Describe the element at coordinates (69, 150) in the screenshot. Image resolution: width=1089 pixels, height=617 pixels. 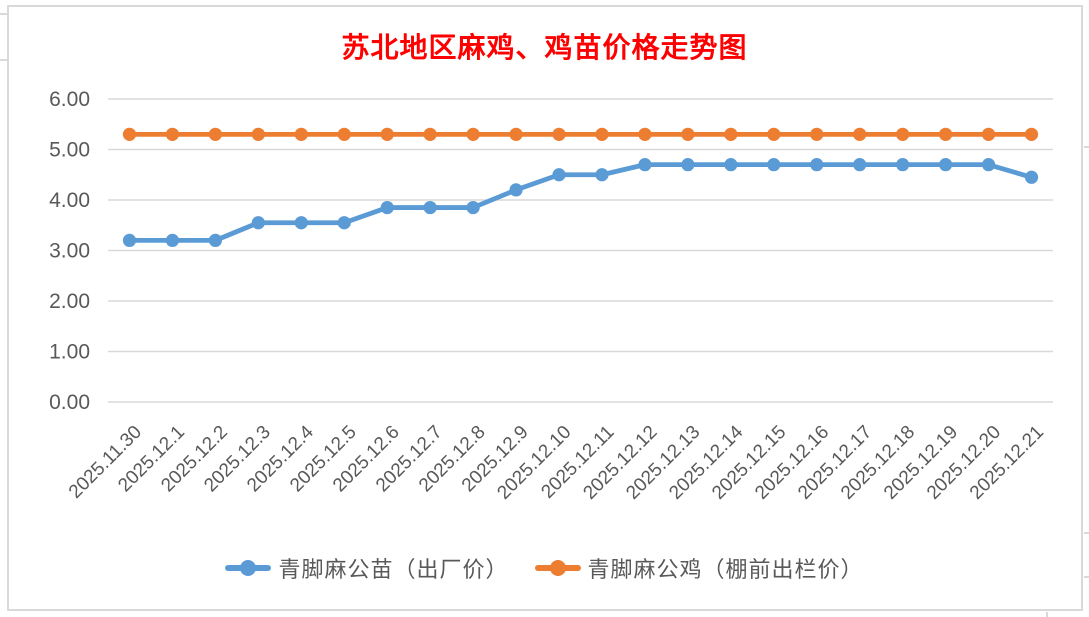
I see `y-axis-tick-label: 5.00` at that location.